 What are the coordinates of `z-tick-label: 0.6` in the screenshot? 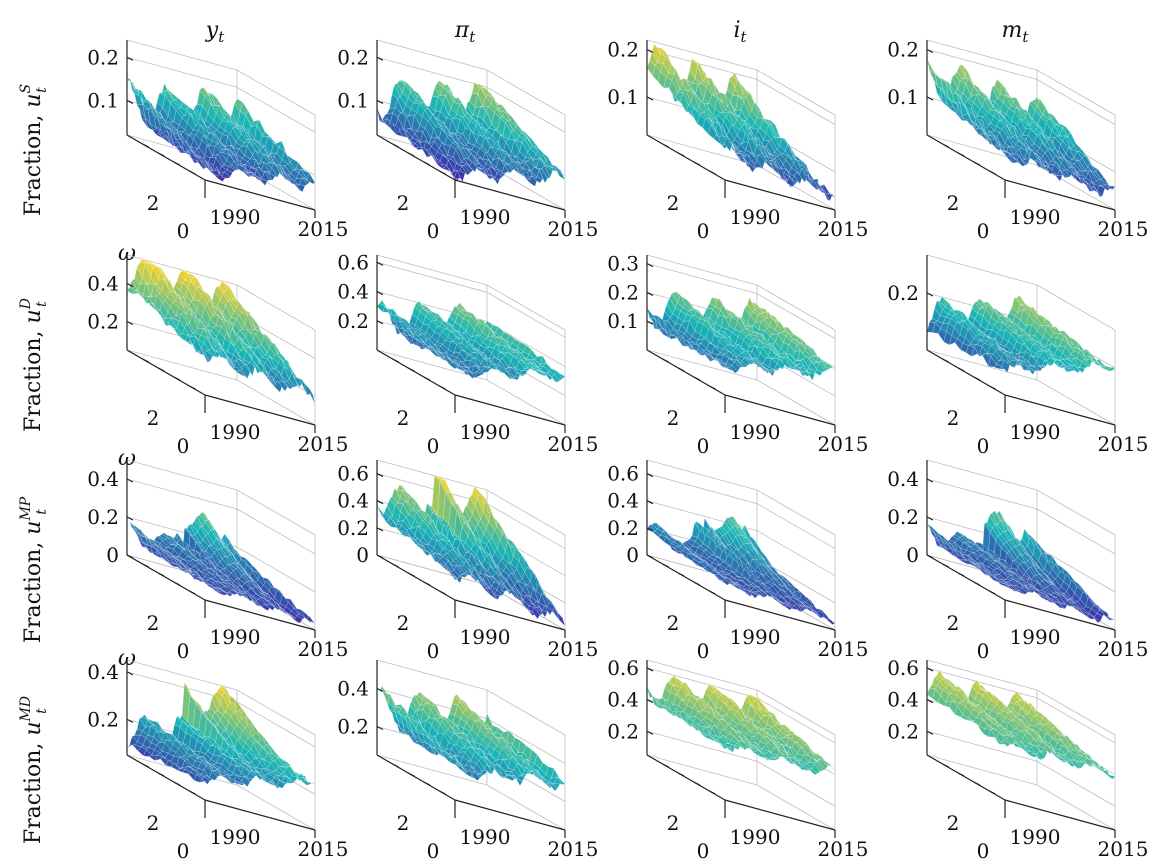 It's located at (353, 262).